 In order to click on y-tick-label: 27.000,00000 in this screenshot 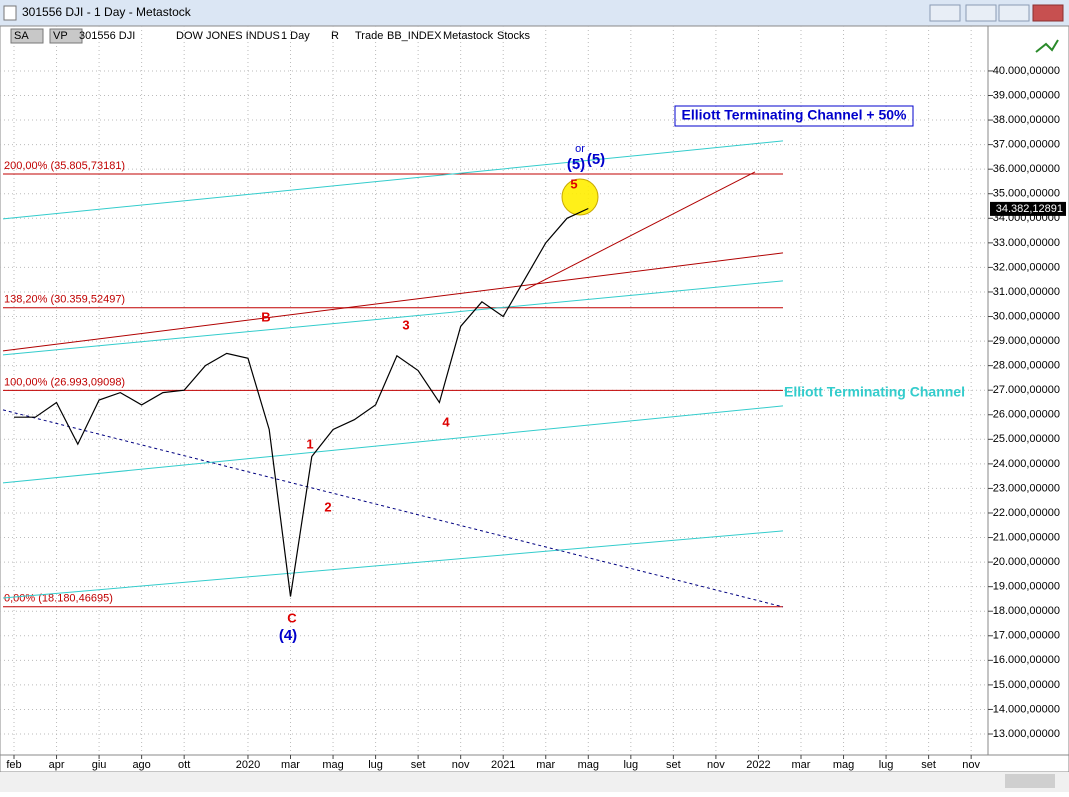, I will do `click(1026, 390)`.